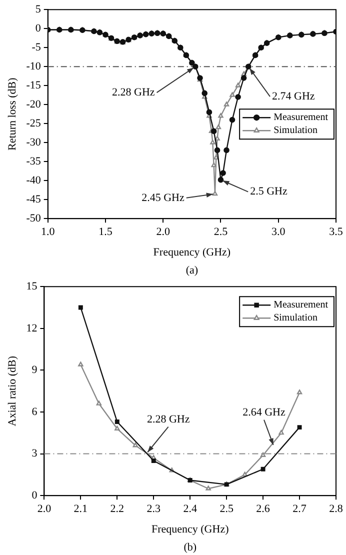  Describe the element at coordinates (81, 509) in the screenshot. I see `x-tick-label: 2.1` at that location.